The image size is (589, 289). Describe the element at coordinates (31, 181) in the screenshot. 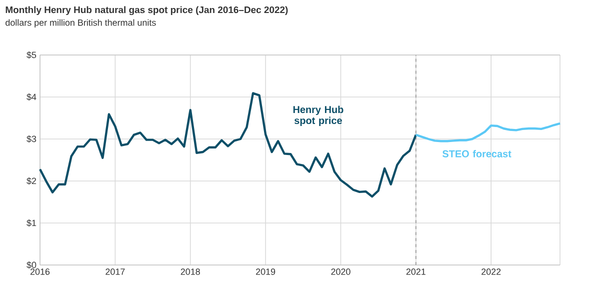

I see `y-tick-label: $2` at that location.